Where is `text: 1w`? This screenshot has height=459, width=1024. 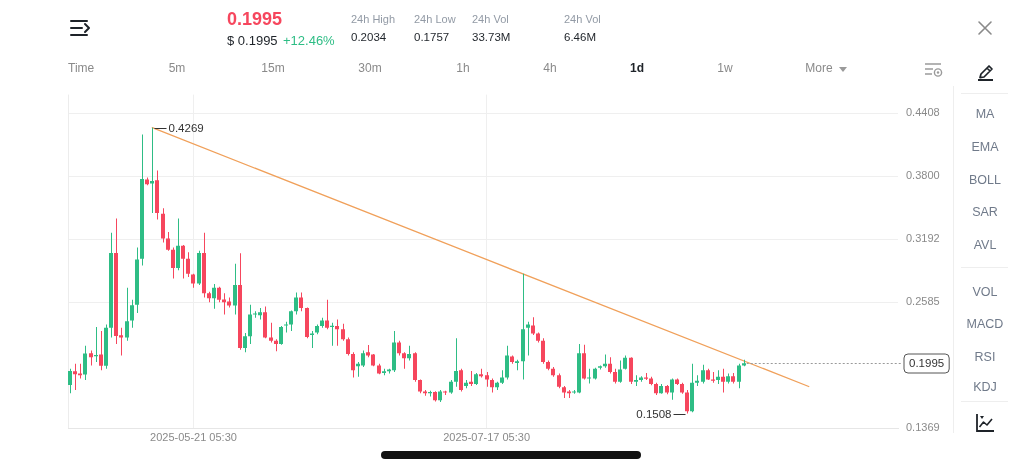
text: 1w is located at coordinates (725, 68).